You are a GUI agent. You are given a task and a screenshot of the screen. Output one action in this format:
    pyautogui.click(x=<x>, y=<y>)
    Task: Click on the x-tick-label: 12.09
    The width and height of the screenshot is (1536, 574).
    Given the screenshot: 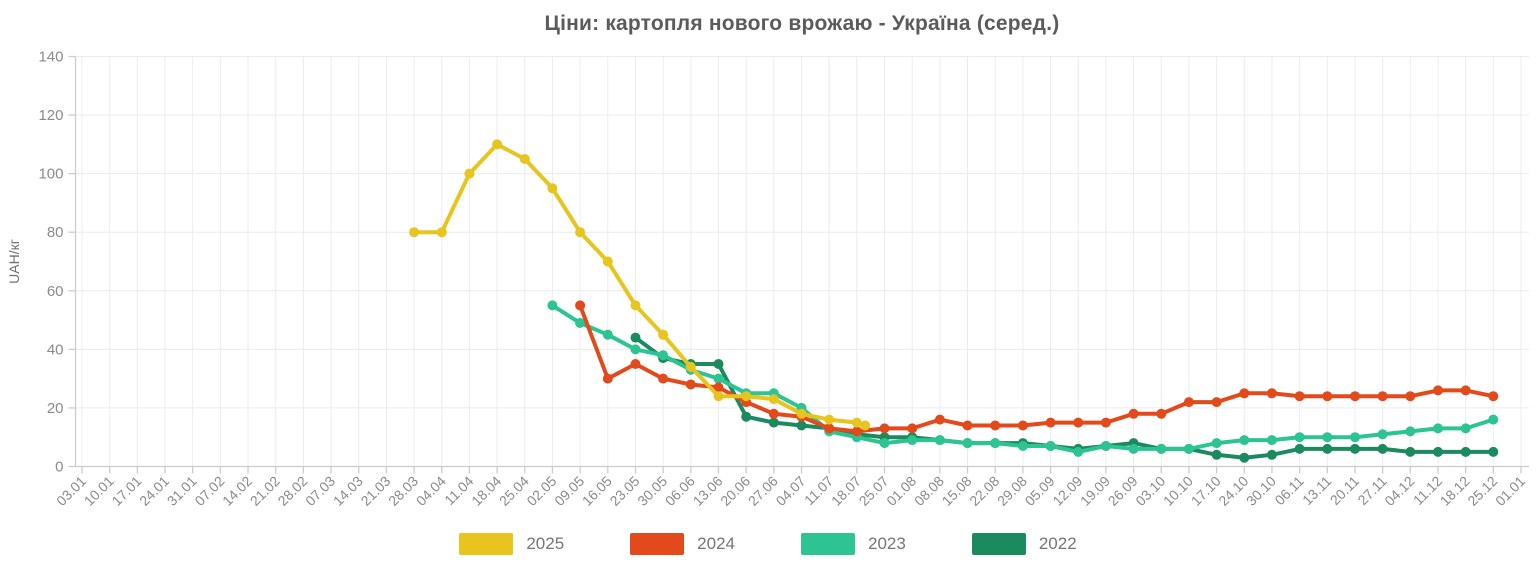 What is the action you would take?
    pyautogui.click(x=1067, y=491)
    